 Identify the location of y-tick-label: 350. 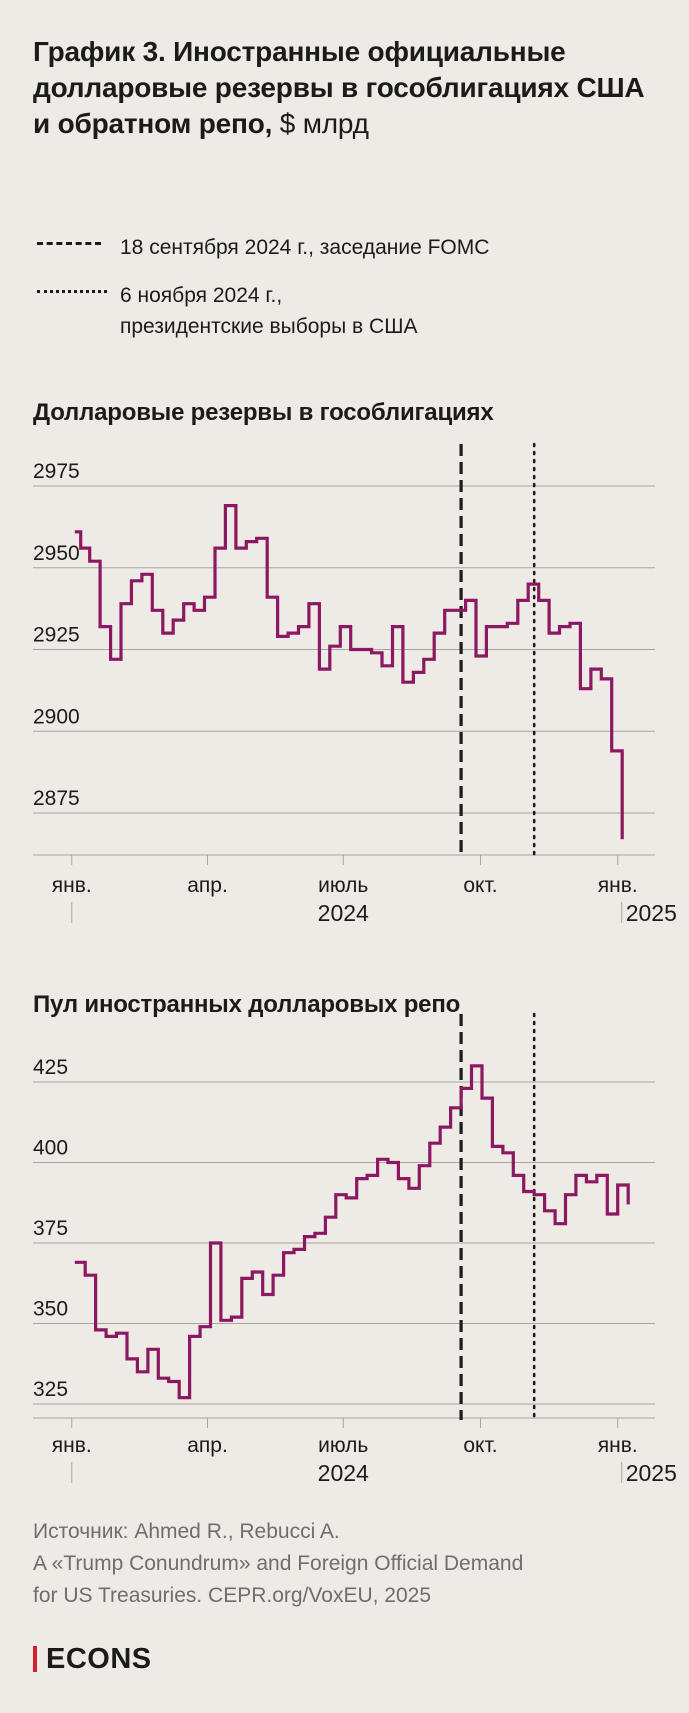
(50, 1309).